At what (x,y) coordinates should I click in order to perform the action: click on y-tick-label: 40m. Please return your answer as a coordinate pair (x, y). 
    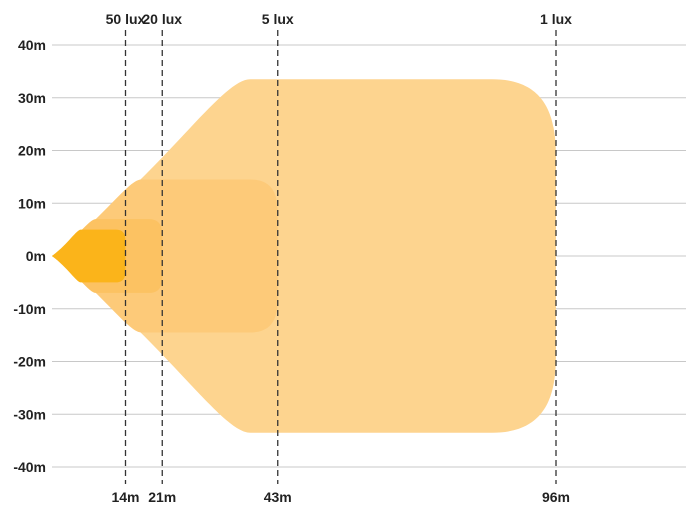
    Looking at the image, I should click on (32, 45).